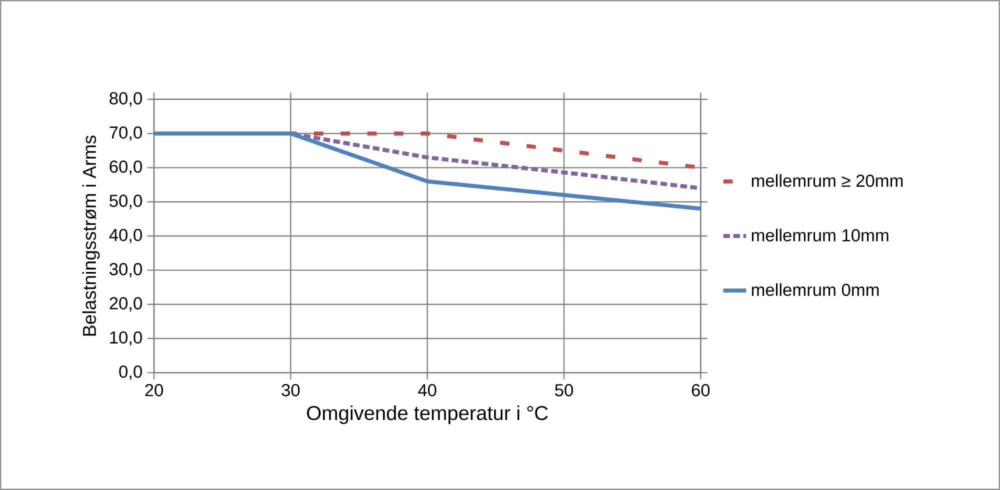 The width and height of the screenshot is (1000, 490). I want to click on x-tick-label: 40, so click(427, 390).